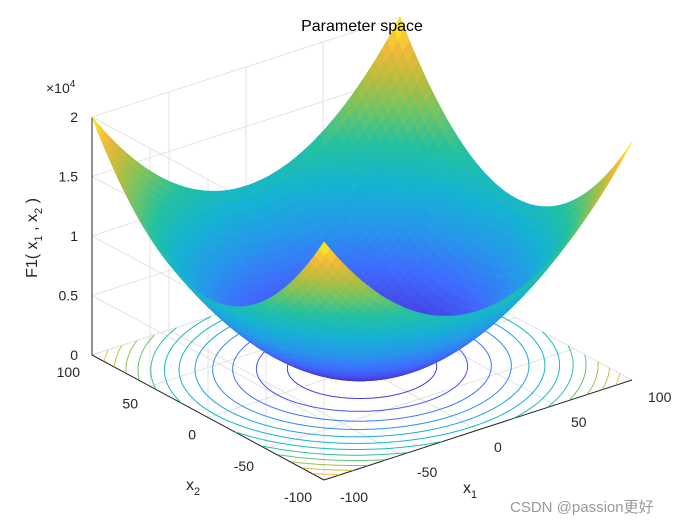  Describe the element at coordinates (130, 403) in the screenshot. I see `x2-tick-label: 50` at that location.